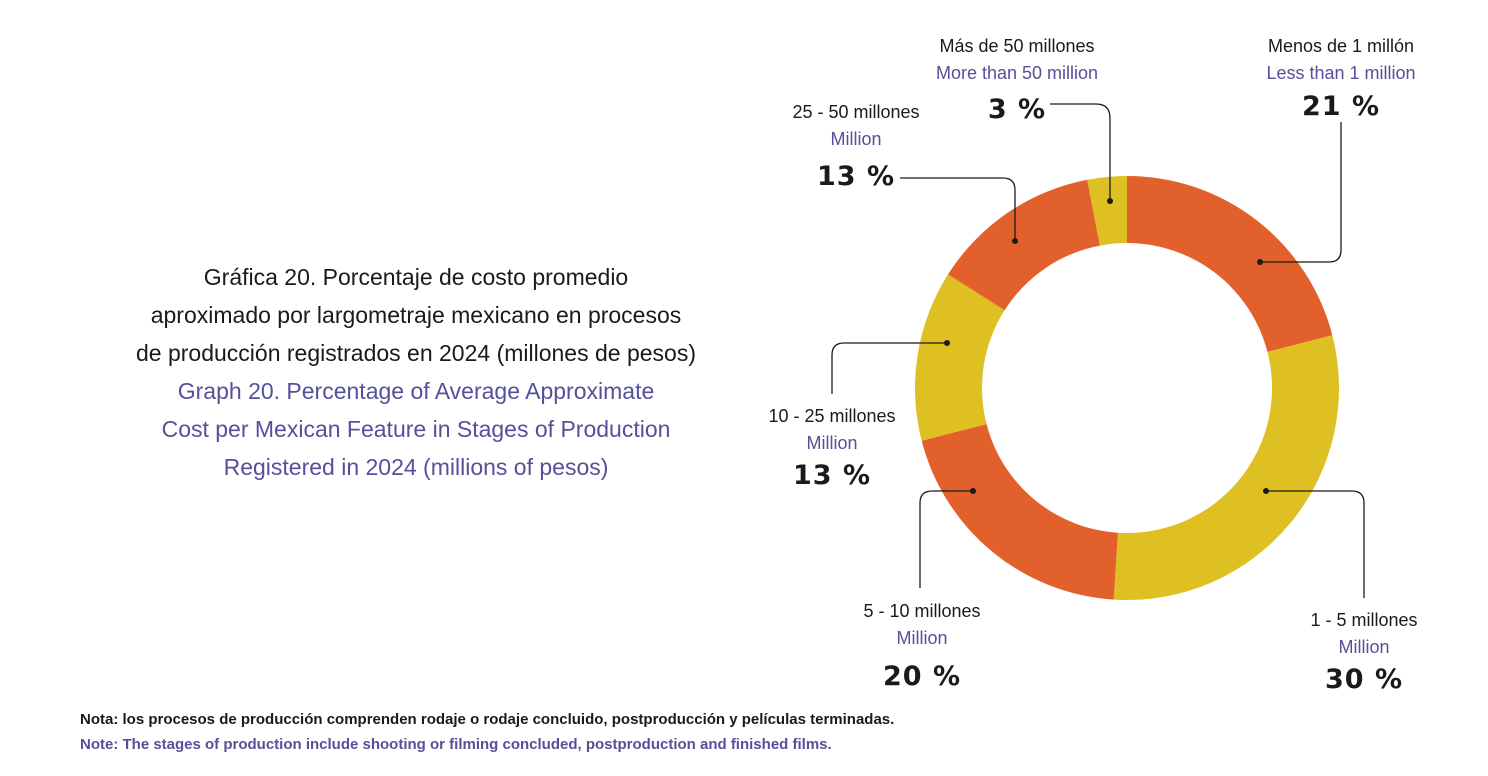 The height and width of the screenshot is (776, 1488). What do you see at coordinates (1364, 679) in the screenshot?
I see `segment-percentage: 30 %` at bounding box center [1364, 679].